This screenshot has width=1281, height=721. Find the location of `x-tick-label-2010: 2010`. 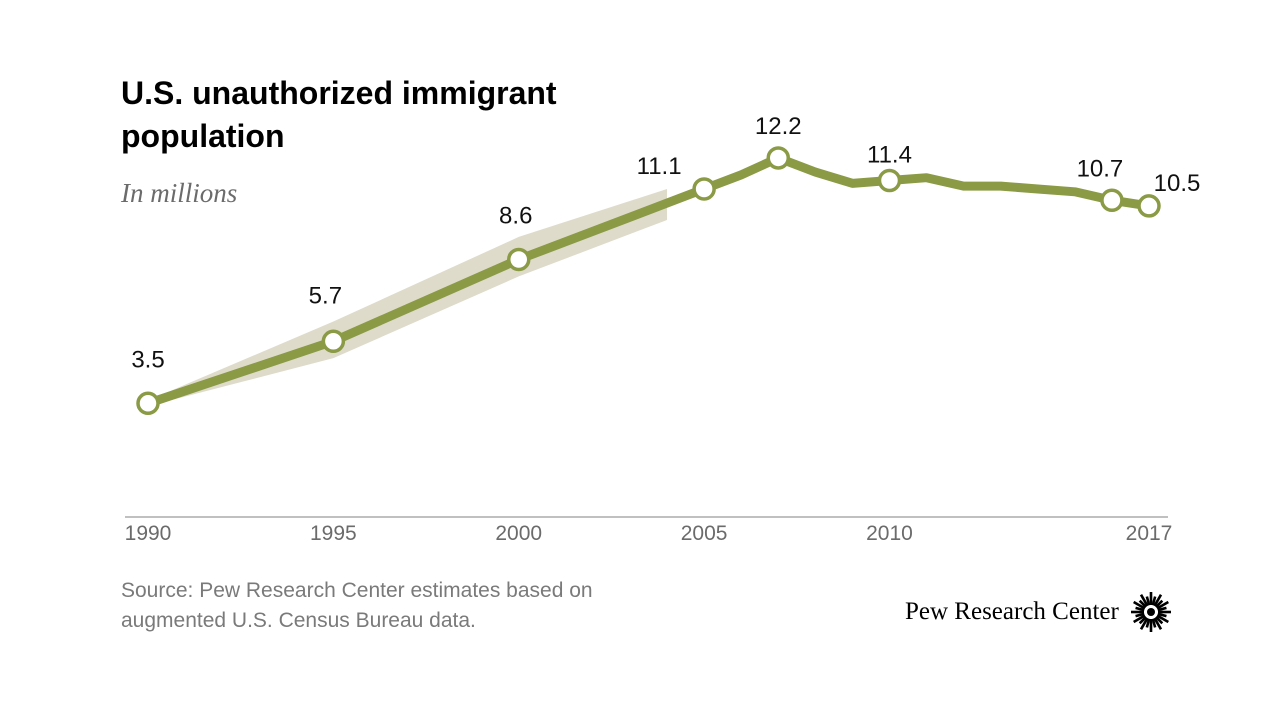

x-tick-label-2010: 2010 is located at coordinates (889, 533).